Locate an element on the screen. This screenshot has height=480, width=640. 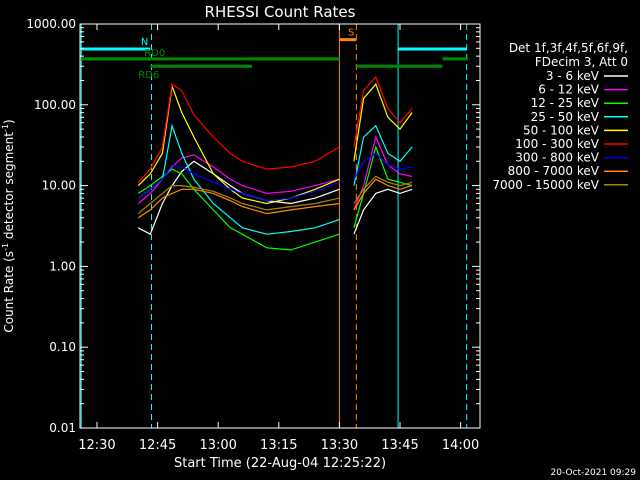
legend-label-8: 7000 - 15000 keV is located at coordinates (545, 185).